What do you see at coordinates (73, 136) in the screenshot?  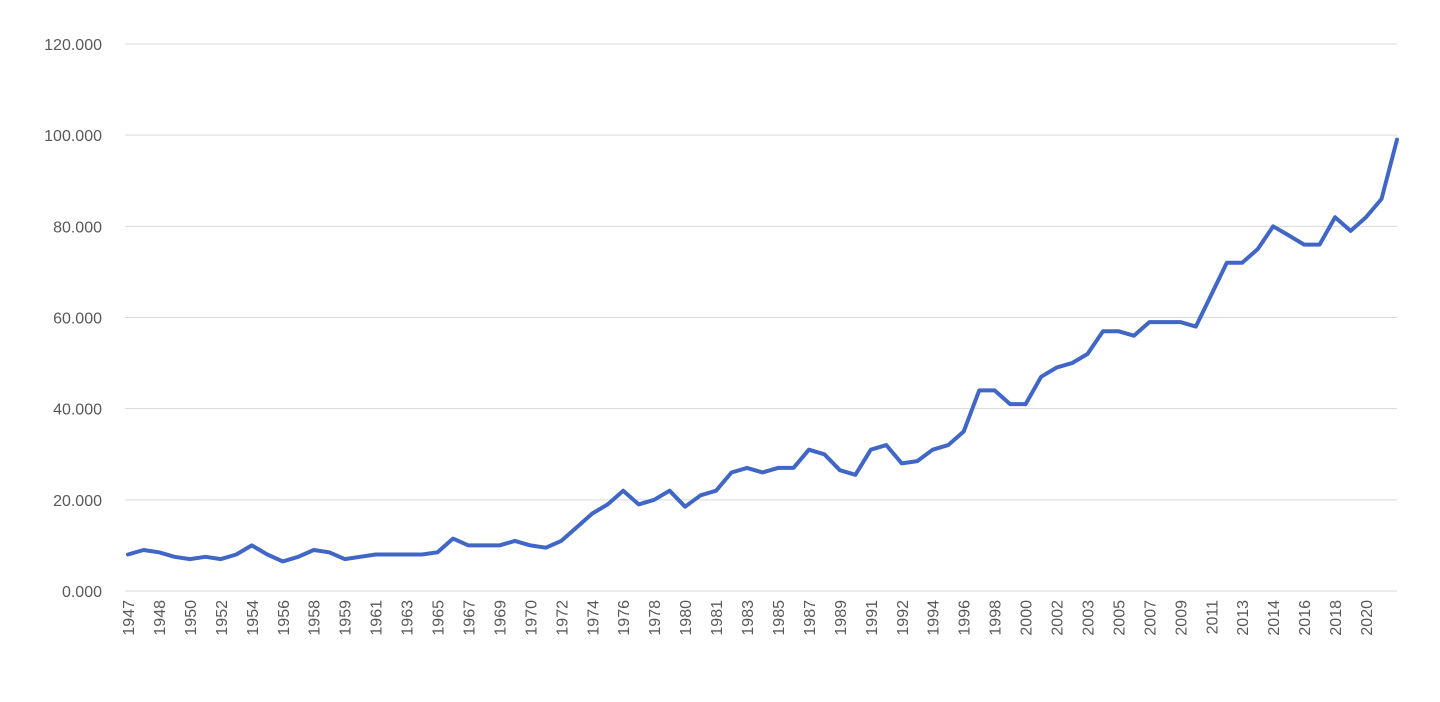 I see `y-tick-label: 100.000` at bounding box center [73, 136].